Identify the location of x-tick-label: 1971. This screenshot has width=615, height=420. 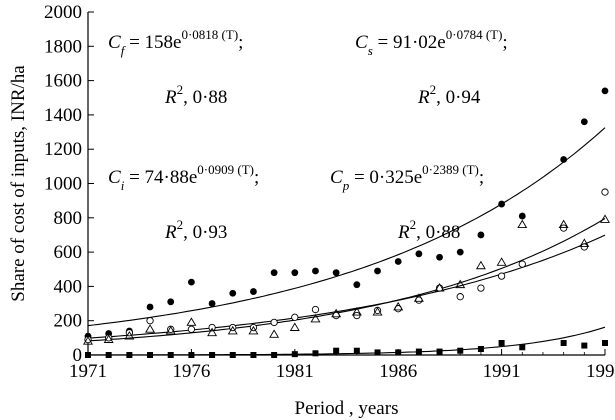
(88, 371).